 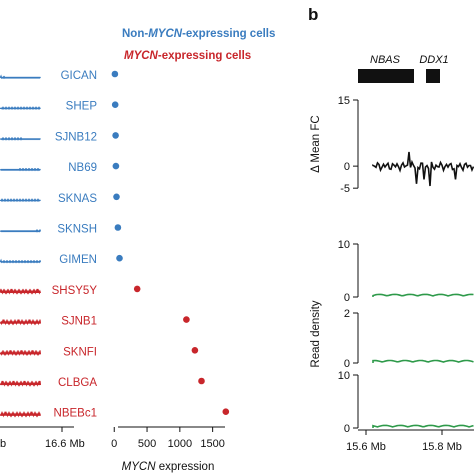 What do you see at coordinates (180, 444) in the screenshot?
I see `expression-x-tick-2: 1000` at bounding box center [180, 444].